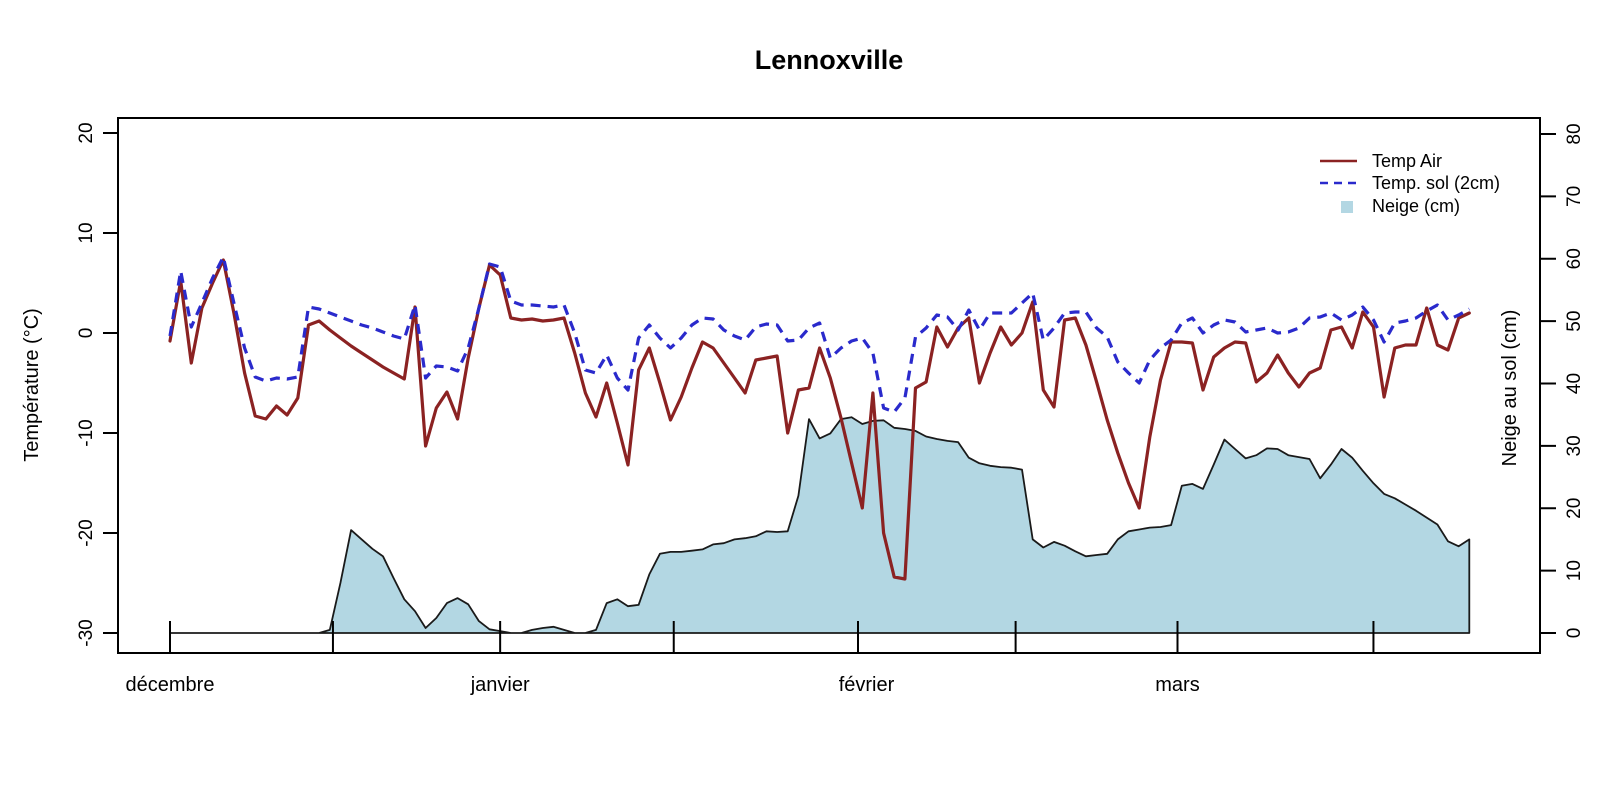 Image resolution: width=1600 pixels, height=800 pixels. Describe the element at coordinates (86, 432) in the screenshot. I see `y-left-tick-label: -10` at that location.